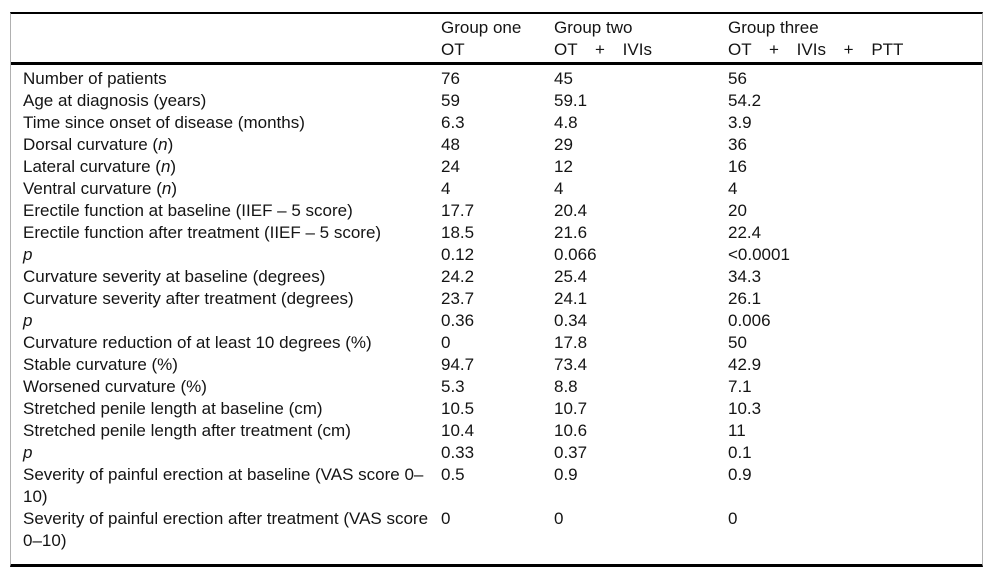  I want to click on cell-value: 42.9, so click(745, 364).